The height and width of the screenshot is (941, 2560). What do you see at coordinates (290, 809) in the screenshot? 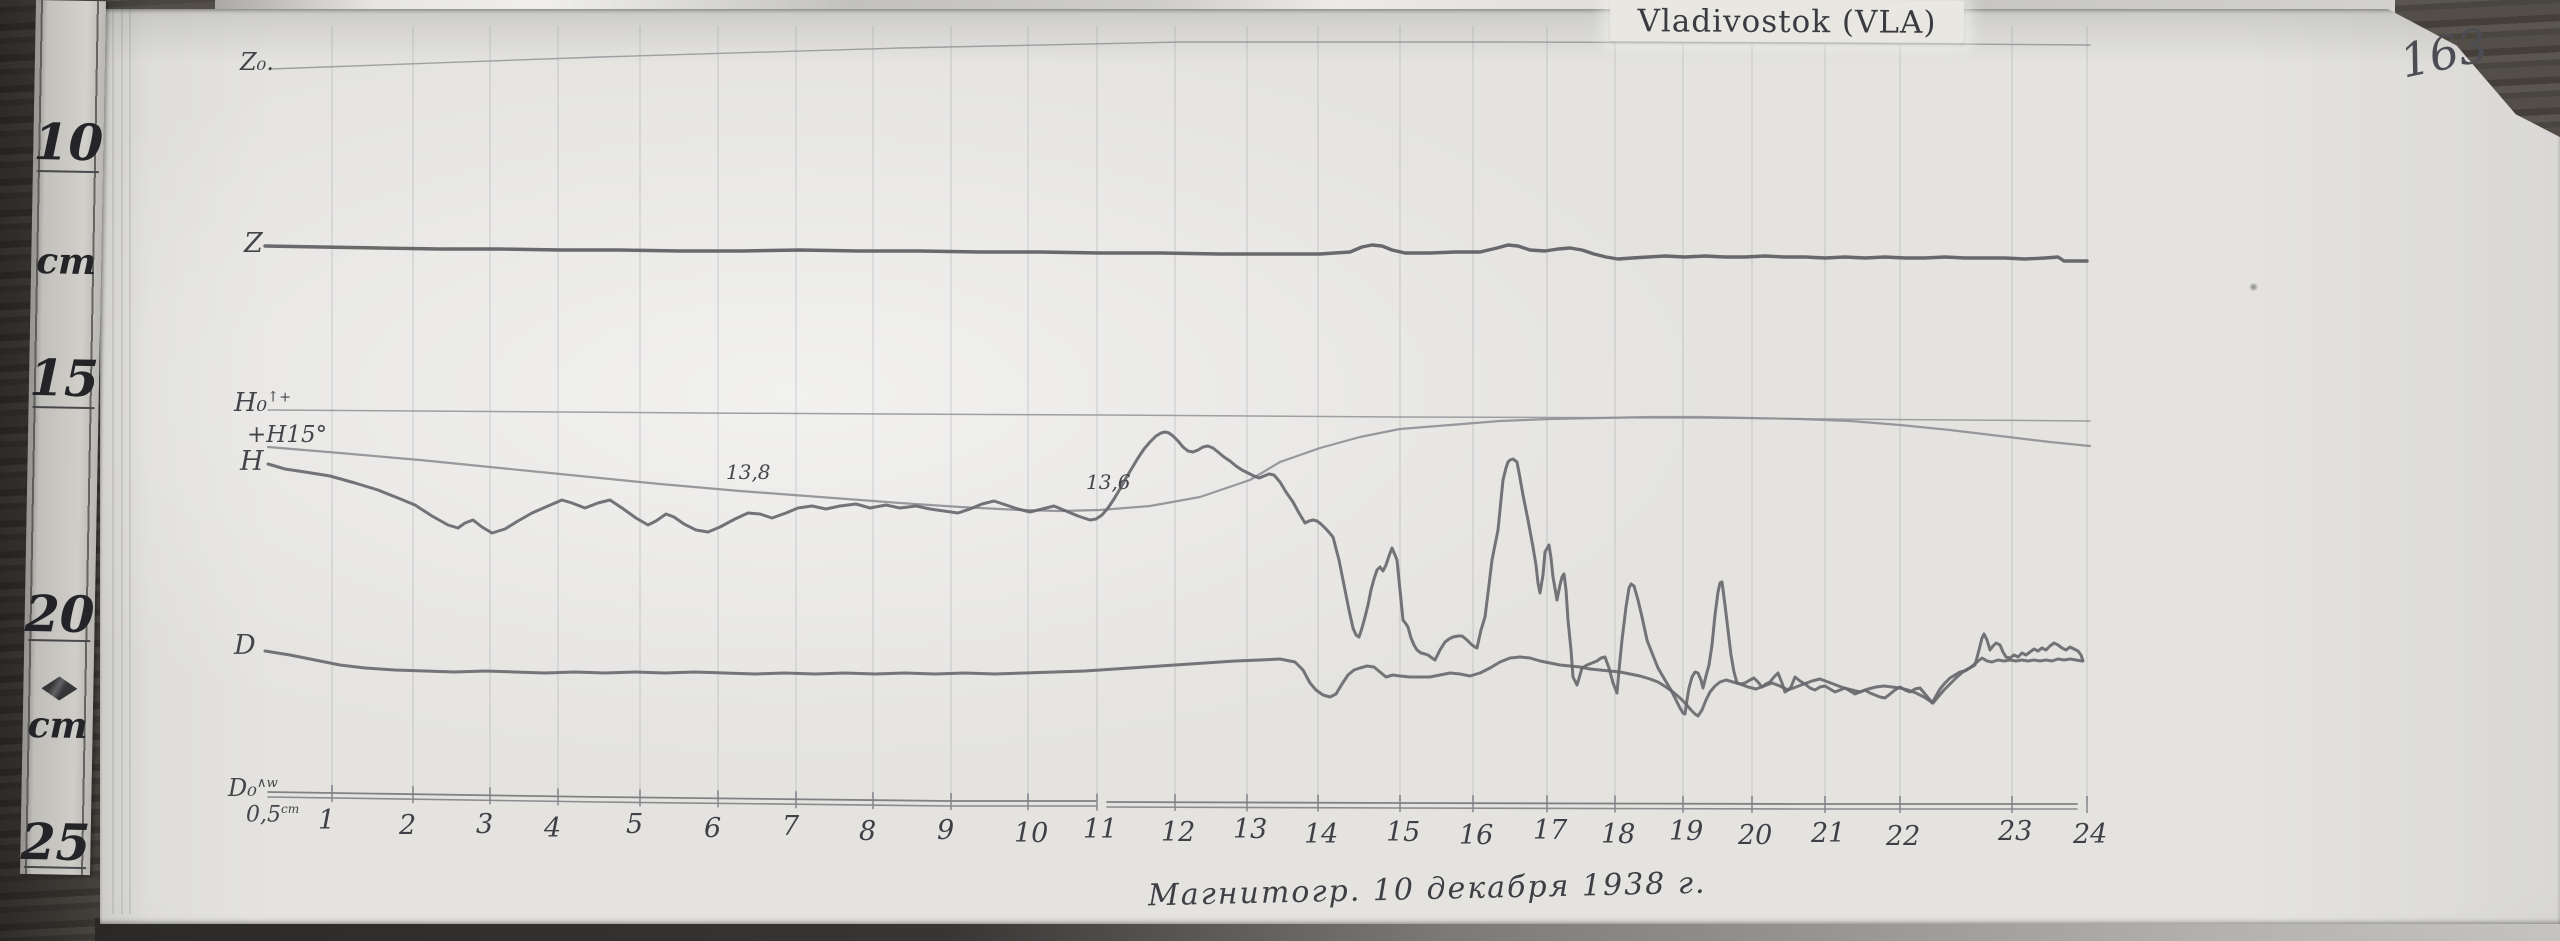
I see `scale-note-superscript: cm` at bounding box center [290, 809].